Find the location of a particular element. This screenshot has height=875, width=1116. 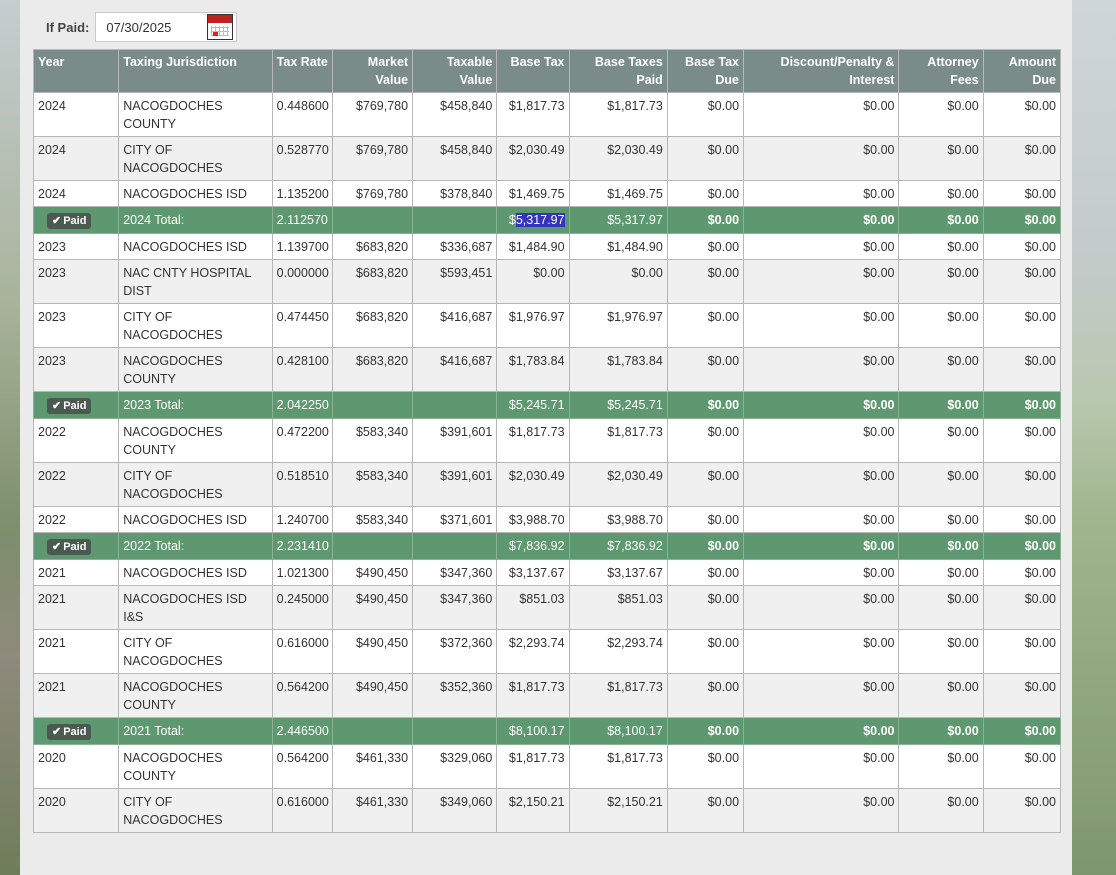

column-header-text: Interest is located at coordinates (872, 80).